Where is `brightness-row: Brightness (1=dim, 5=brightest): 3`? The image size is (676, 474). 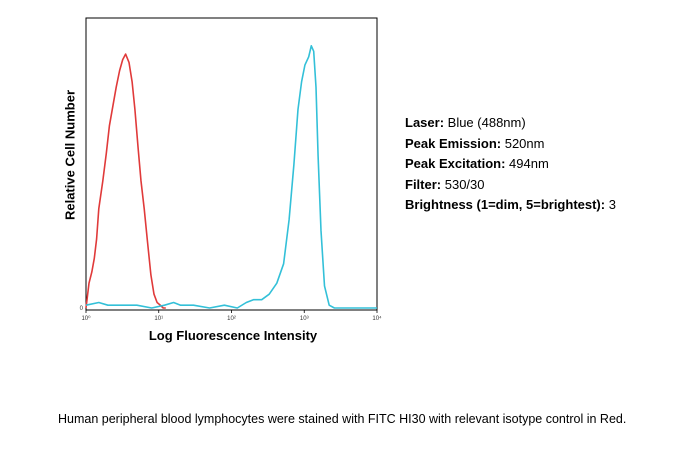 brightness-row: Brightness (1=dim, 5=brightest): 3 is located at coordinates (510, 205).